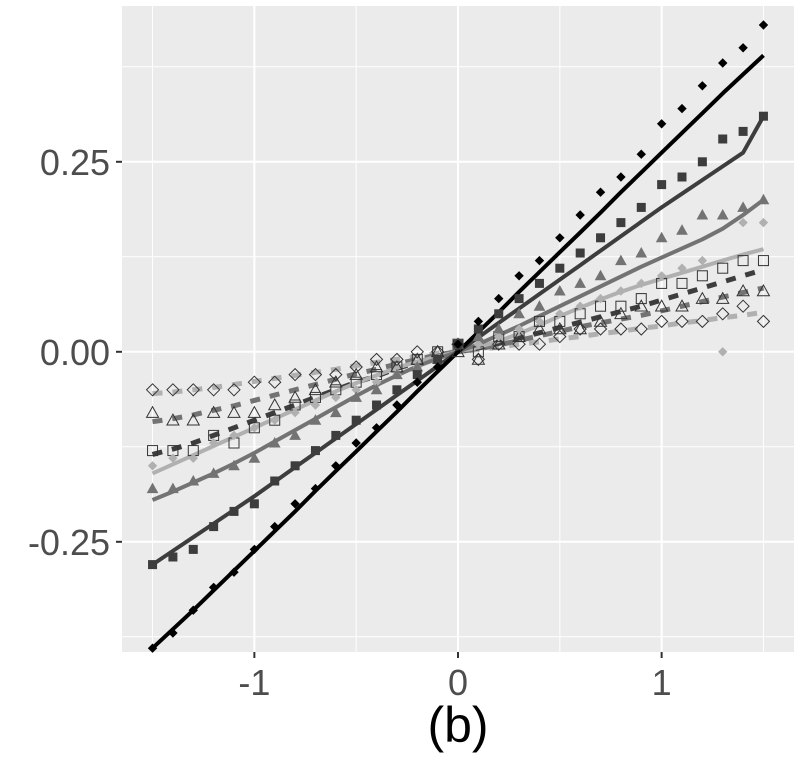 This screenshot has width=802, height=759. I want to click on y-tick-label: 0.25, so click(75, 162).